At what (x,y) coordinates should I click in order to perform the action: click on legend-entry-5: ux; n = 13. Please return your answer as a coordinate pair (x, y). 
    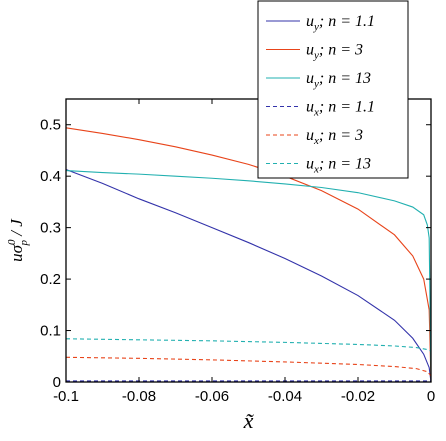
    Looking at the image, I should click on (338, 166).